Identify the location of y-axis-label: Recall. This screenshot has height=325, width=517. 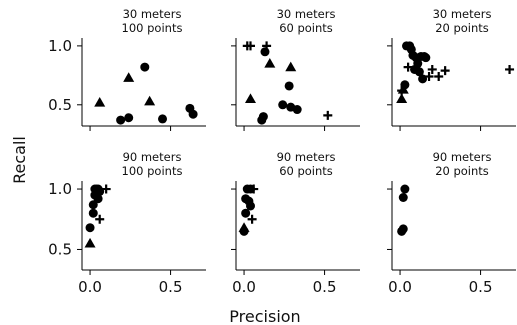
(19, 160).